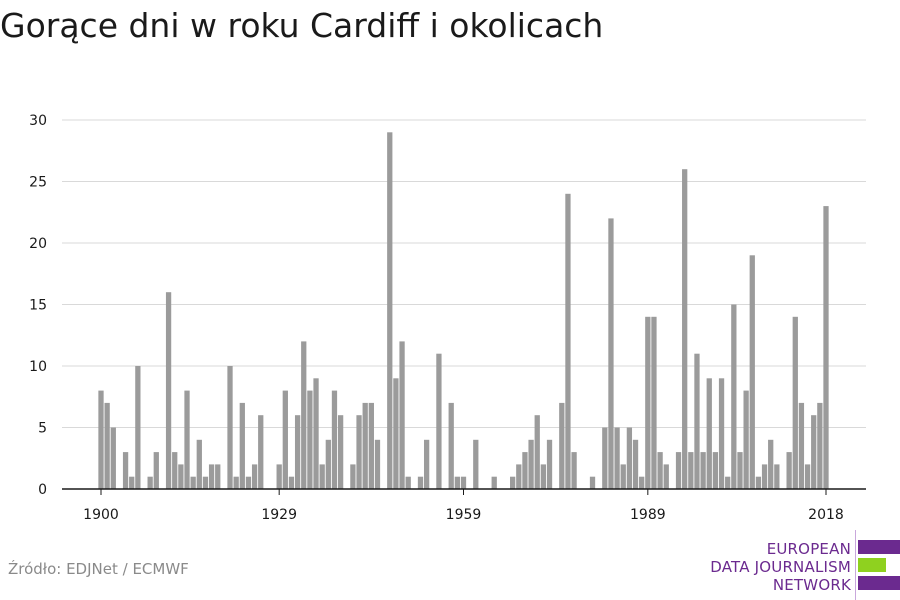 Image resolution: width=900 pixels, height=600 pixels. Describe the element at coordinates (879, 547) in the screenshot. I see `logo-bar-top` at that location.